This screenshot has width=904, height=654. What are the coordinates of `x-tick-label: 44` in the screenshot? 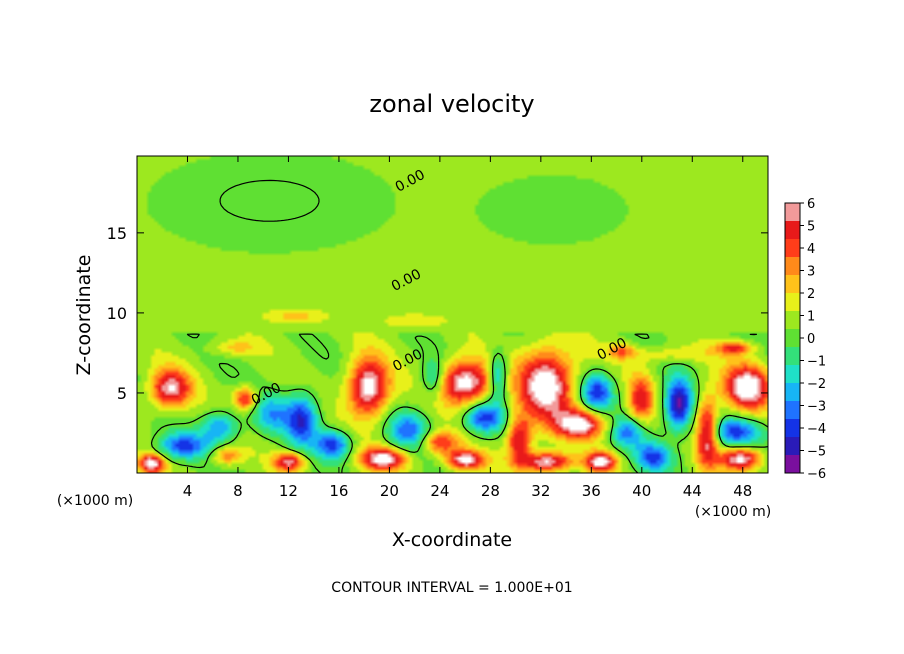 It's located at (692, 491).